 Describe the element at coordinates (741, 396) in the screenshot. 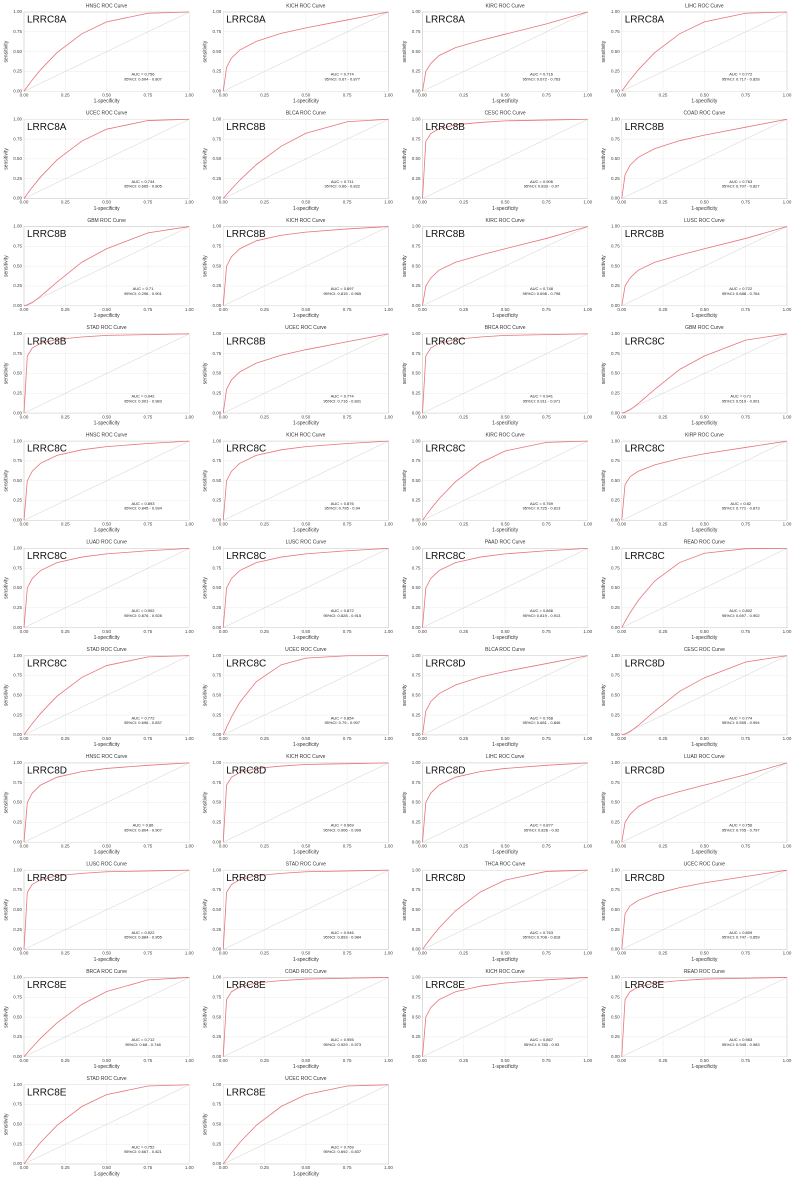

I see `auc-text: AUC = 0.71` at that location.